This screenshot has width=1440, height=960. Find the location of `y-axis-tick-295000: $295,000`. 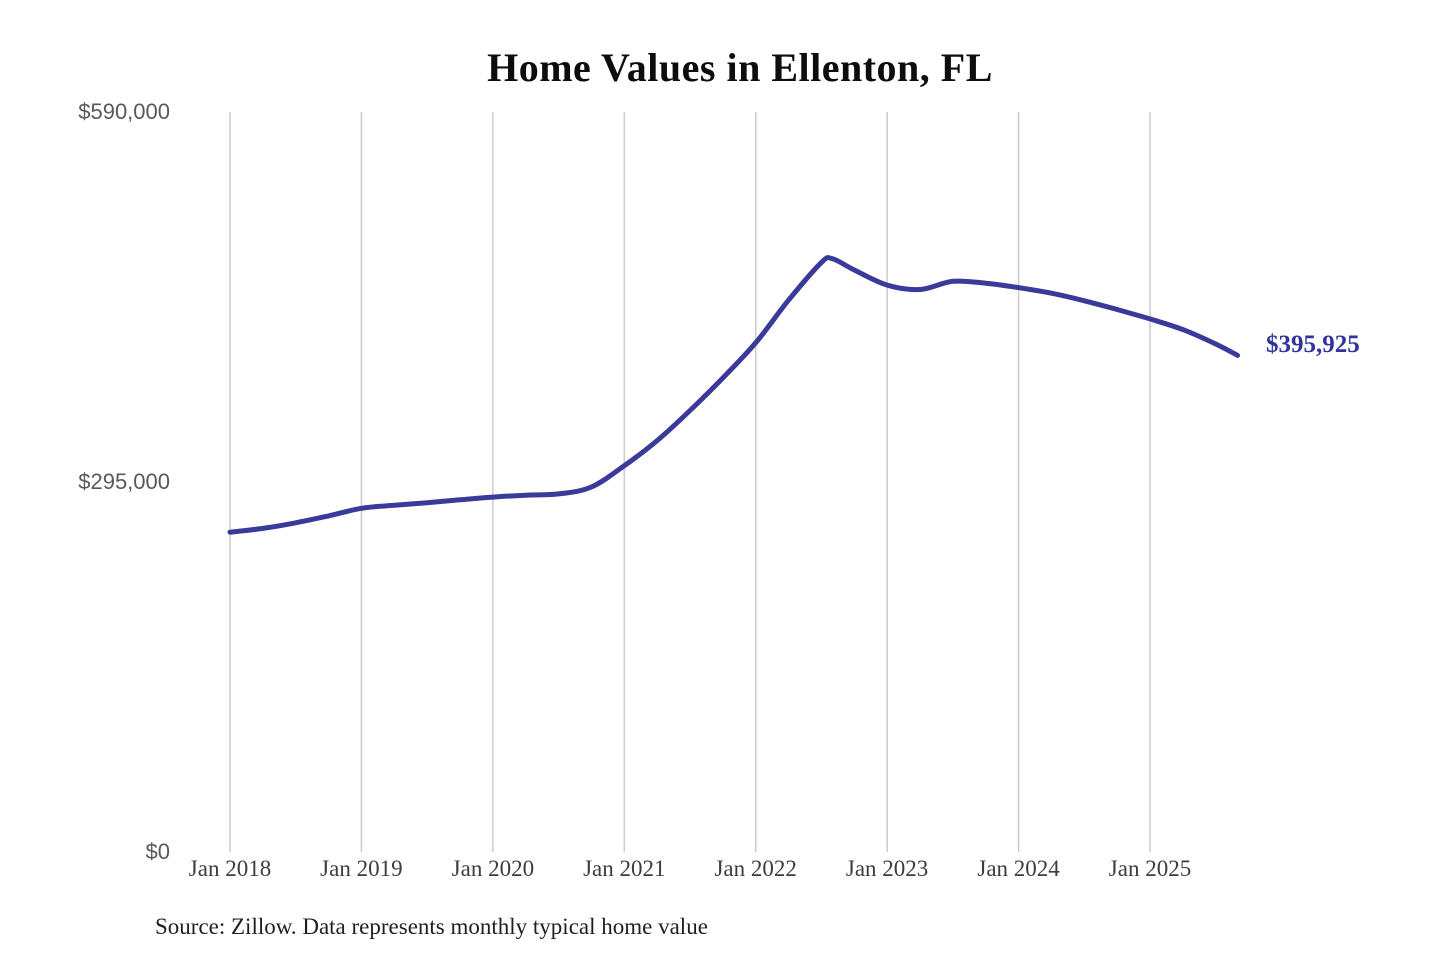

y-axis-tick-295000: $295,000 is located at coordinates (124, 481).